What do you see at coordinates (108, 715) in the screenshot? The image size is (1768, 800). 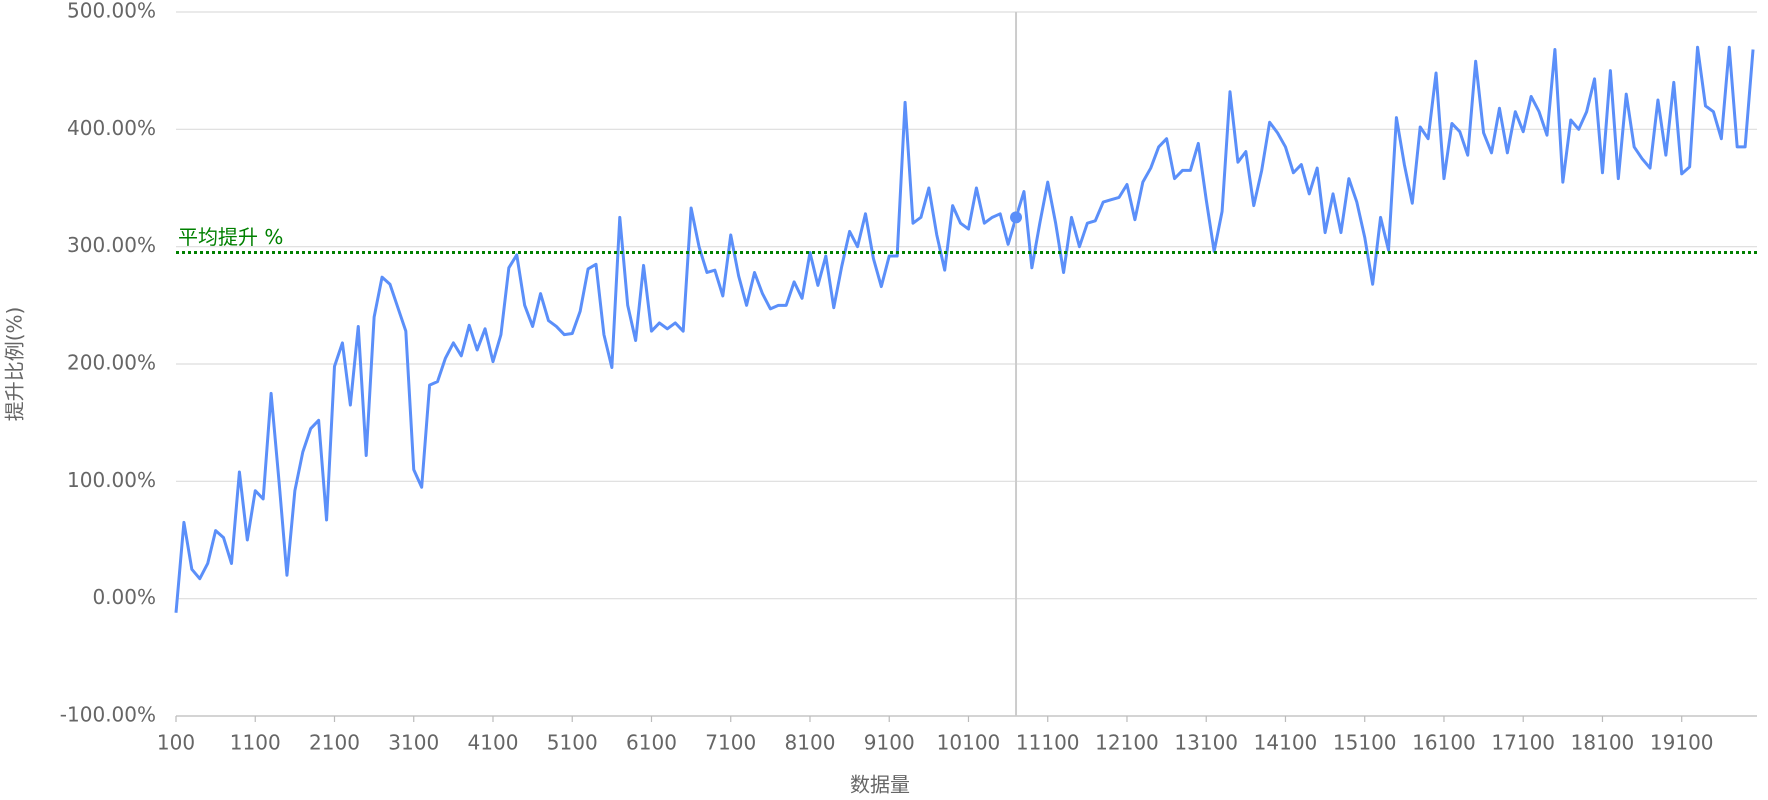 I see `y-tick-label: -100.00%` at bounding box center [108, 715].